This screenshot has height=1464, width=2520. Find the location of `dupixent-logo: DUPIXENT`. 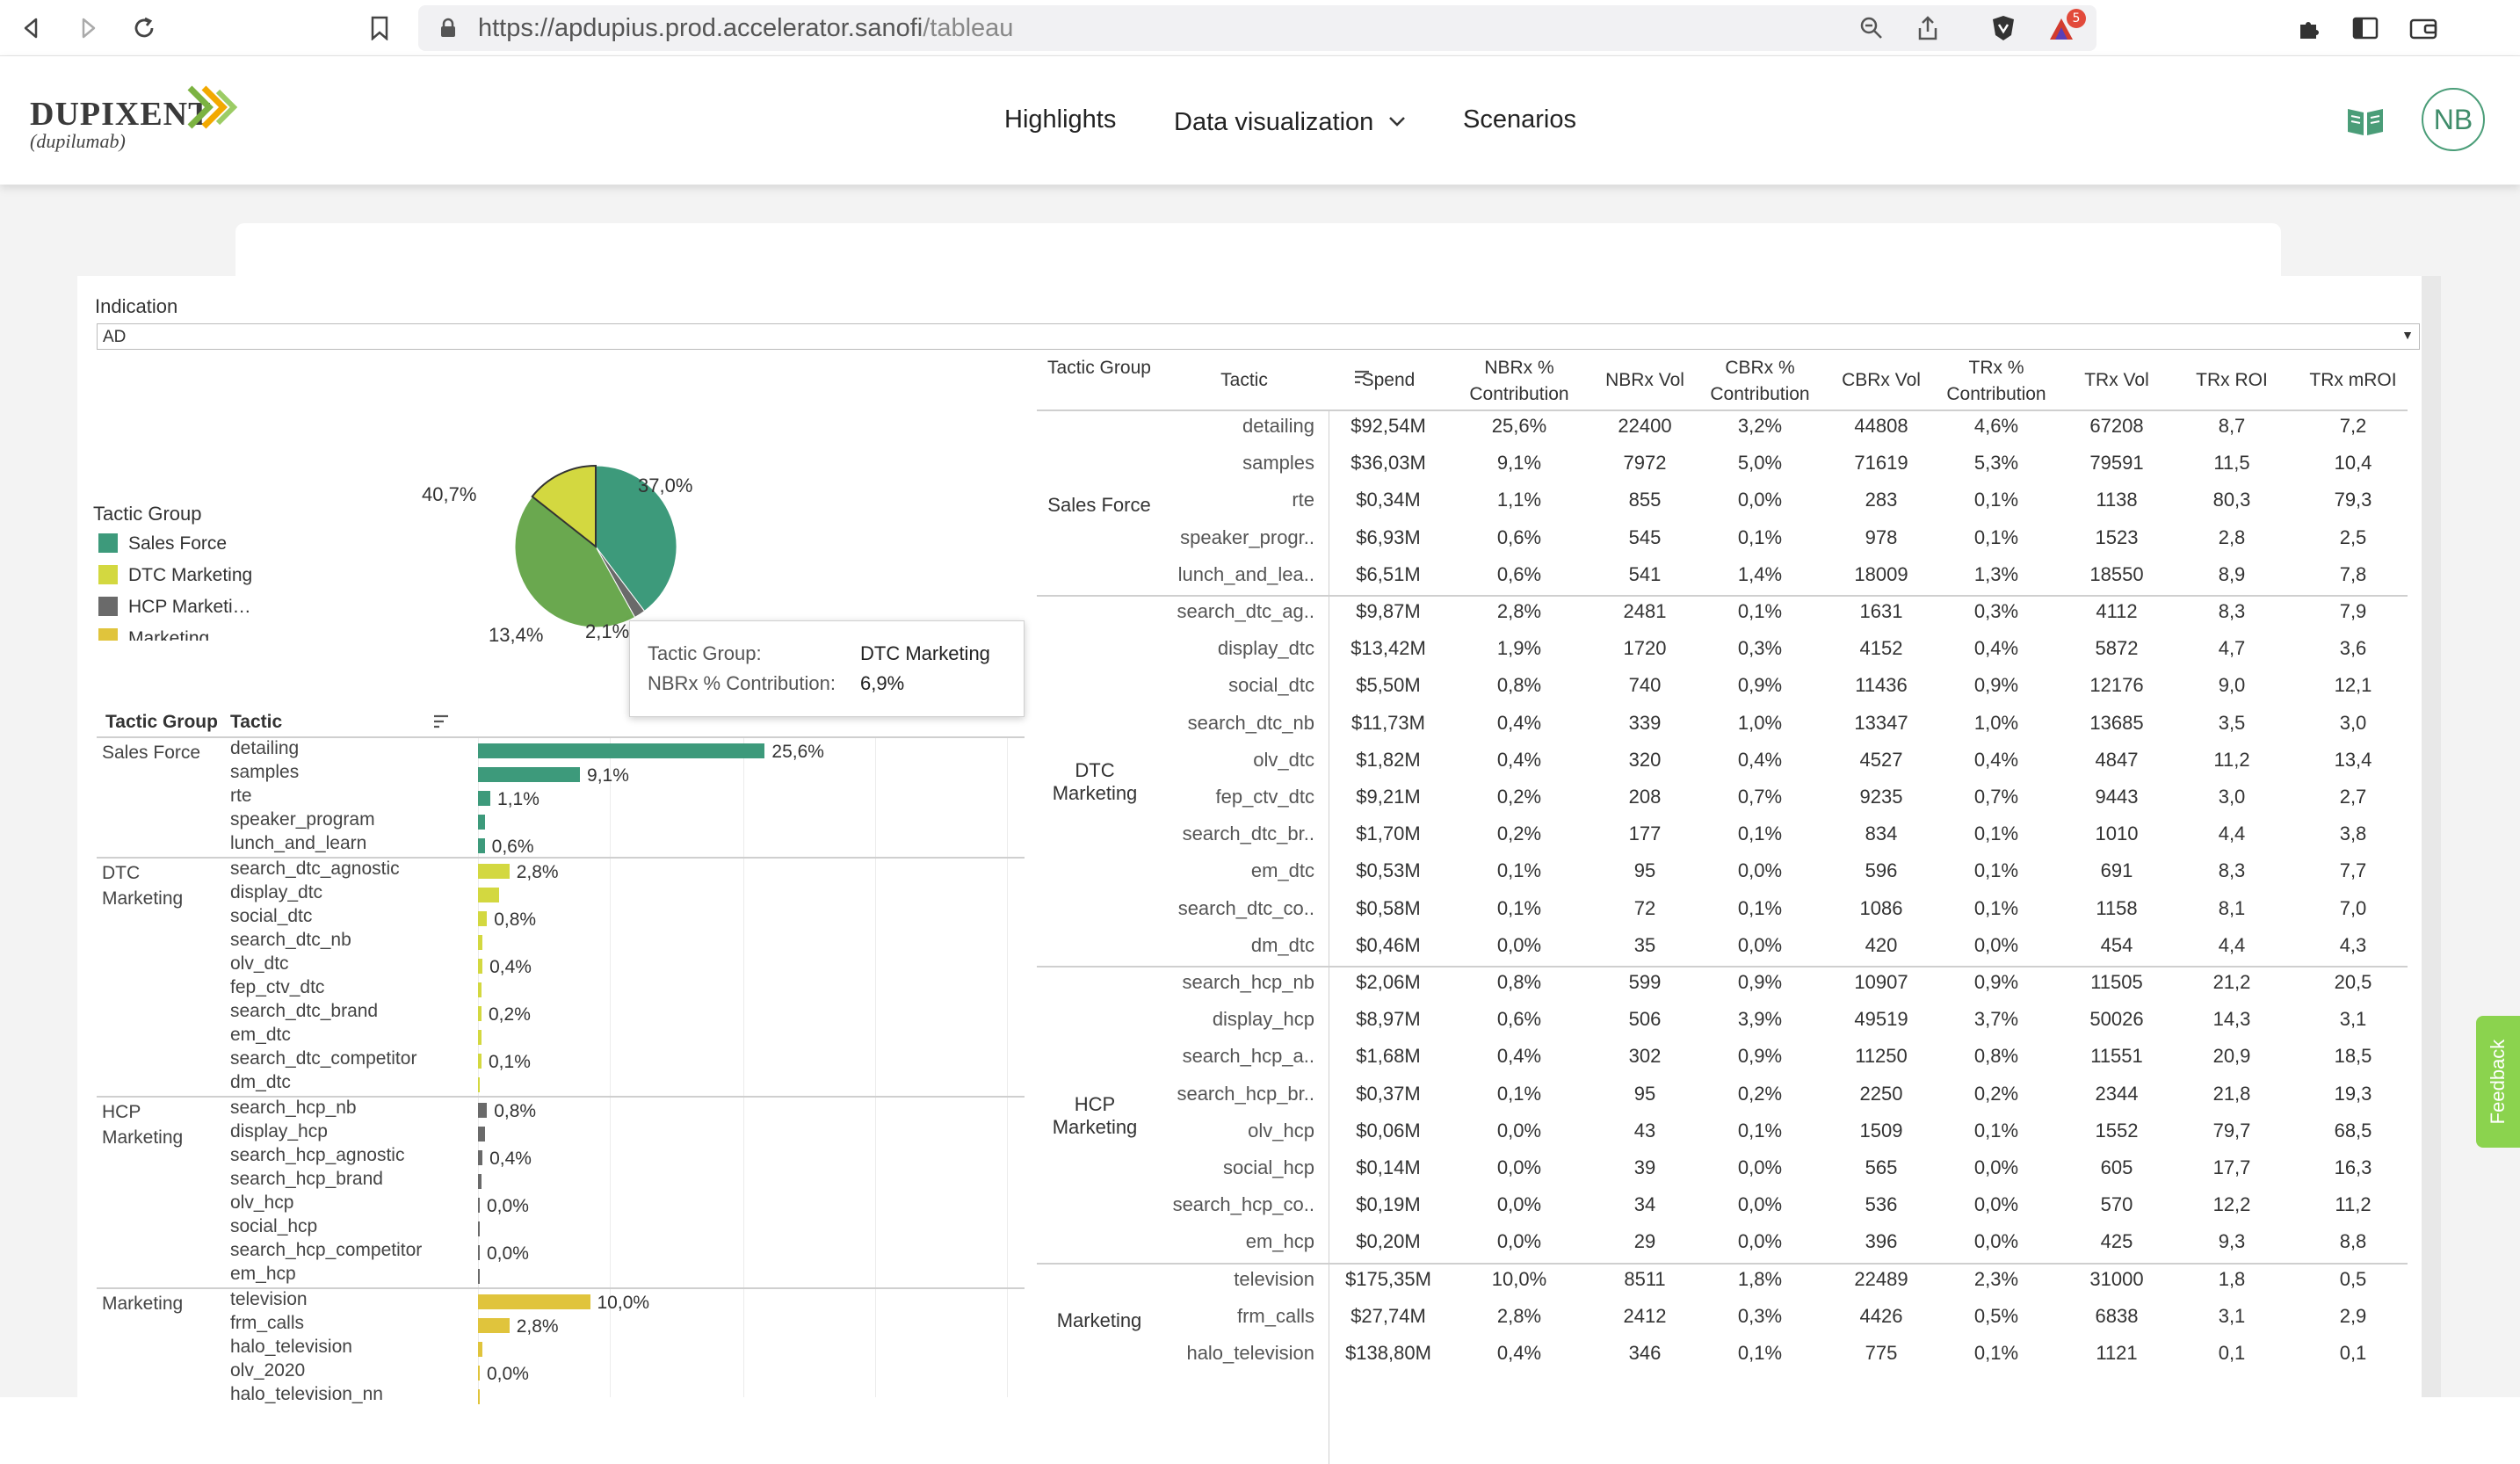

dupixent-logo: DUPIXENT is located at coordinates (121, 114).